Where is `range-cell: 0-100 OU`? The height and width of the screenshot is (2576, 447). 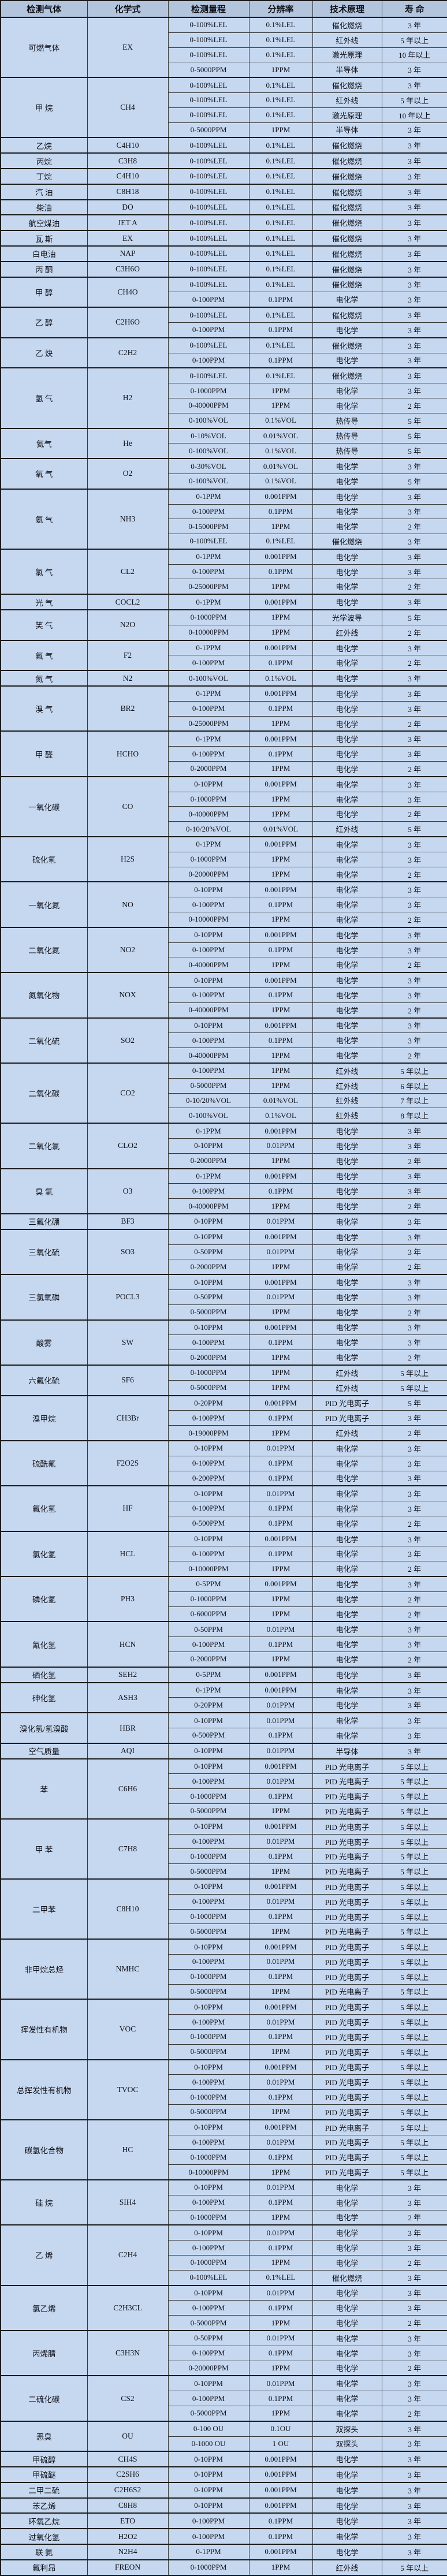
range-cell: 0-100 OU is located at coordinates (208, 2428).